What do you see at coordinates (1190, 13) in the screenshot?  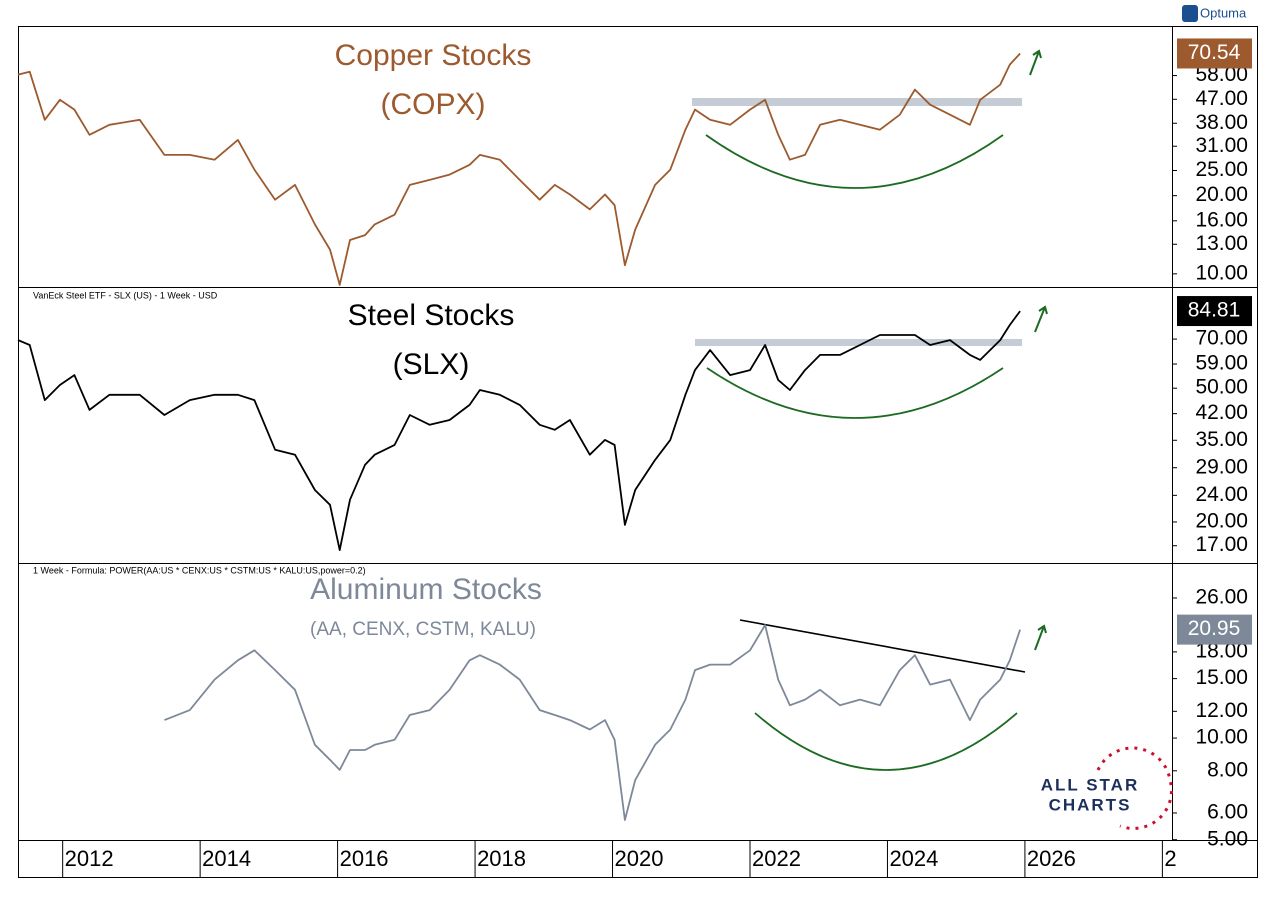 I see `logo-icon` at bounding box center [1190, 13].